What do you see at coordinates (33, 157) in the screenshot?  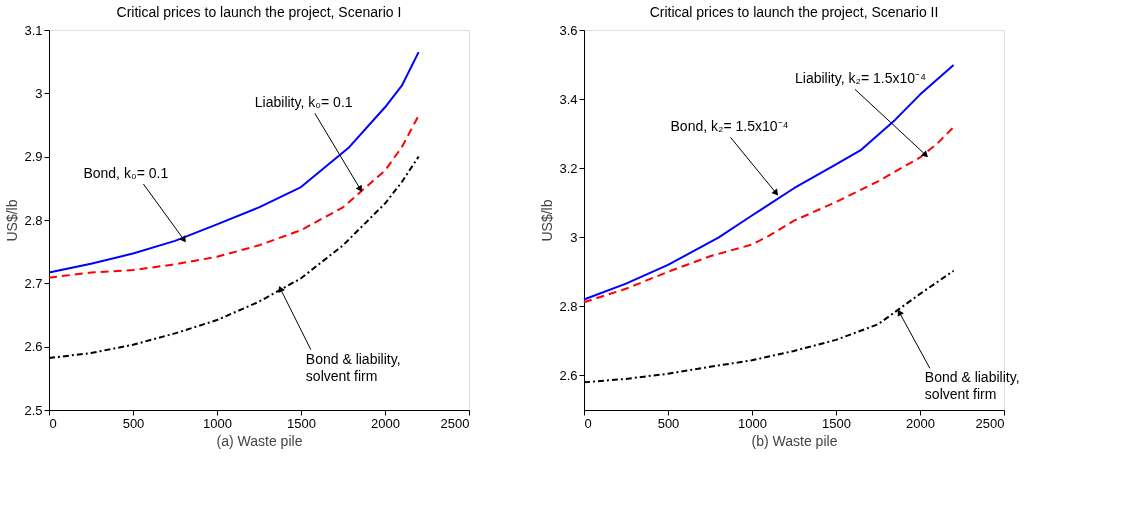 I see `y-tick-label: 2.9` at bounding box center [33, 157].